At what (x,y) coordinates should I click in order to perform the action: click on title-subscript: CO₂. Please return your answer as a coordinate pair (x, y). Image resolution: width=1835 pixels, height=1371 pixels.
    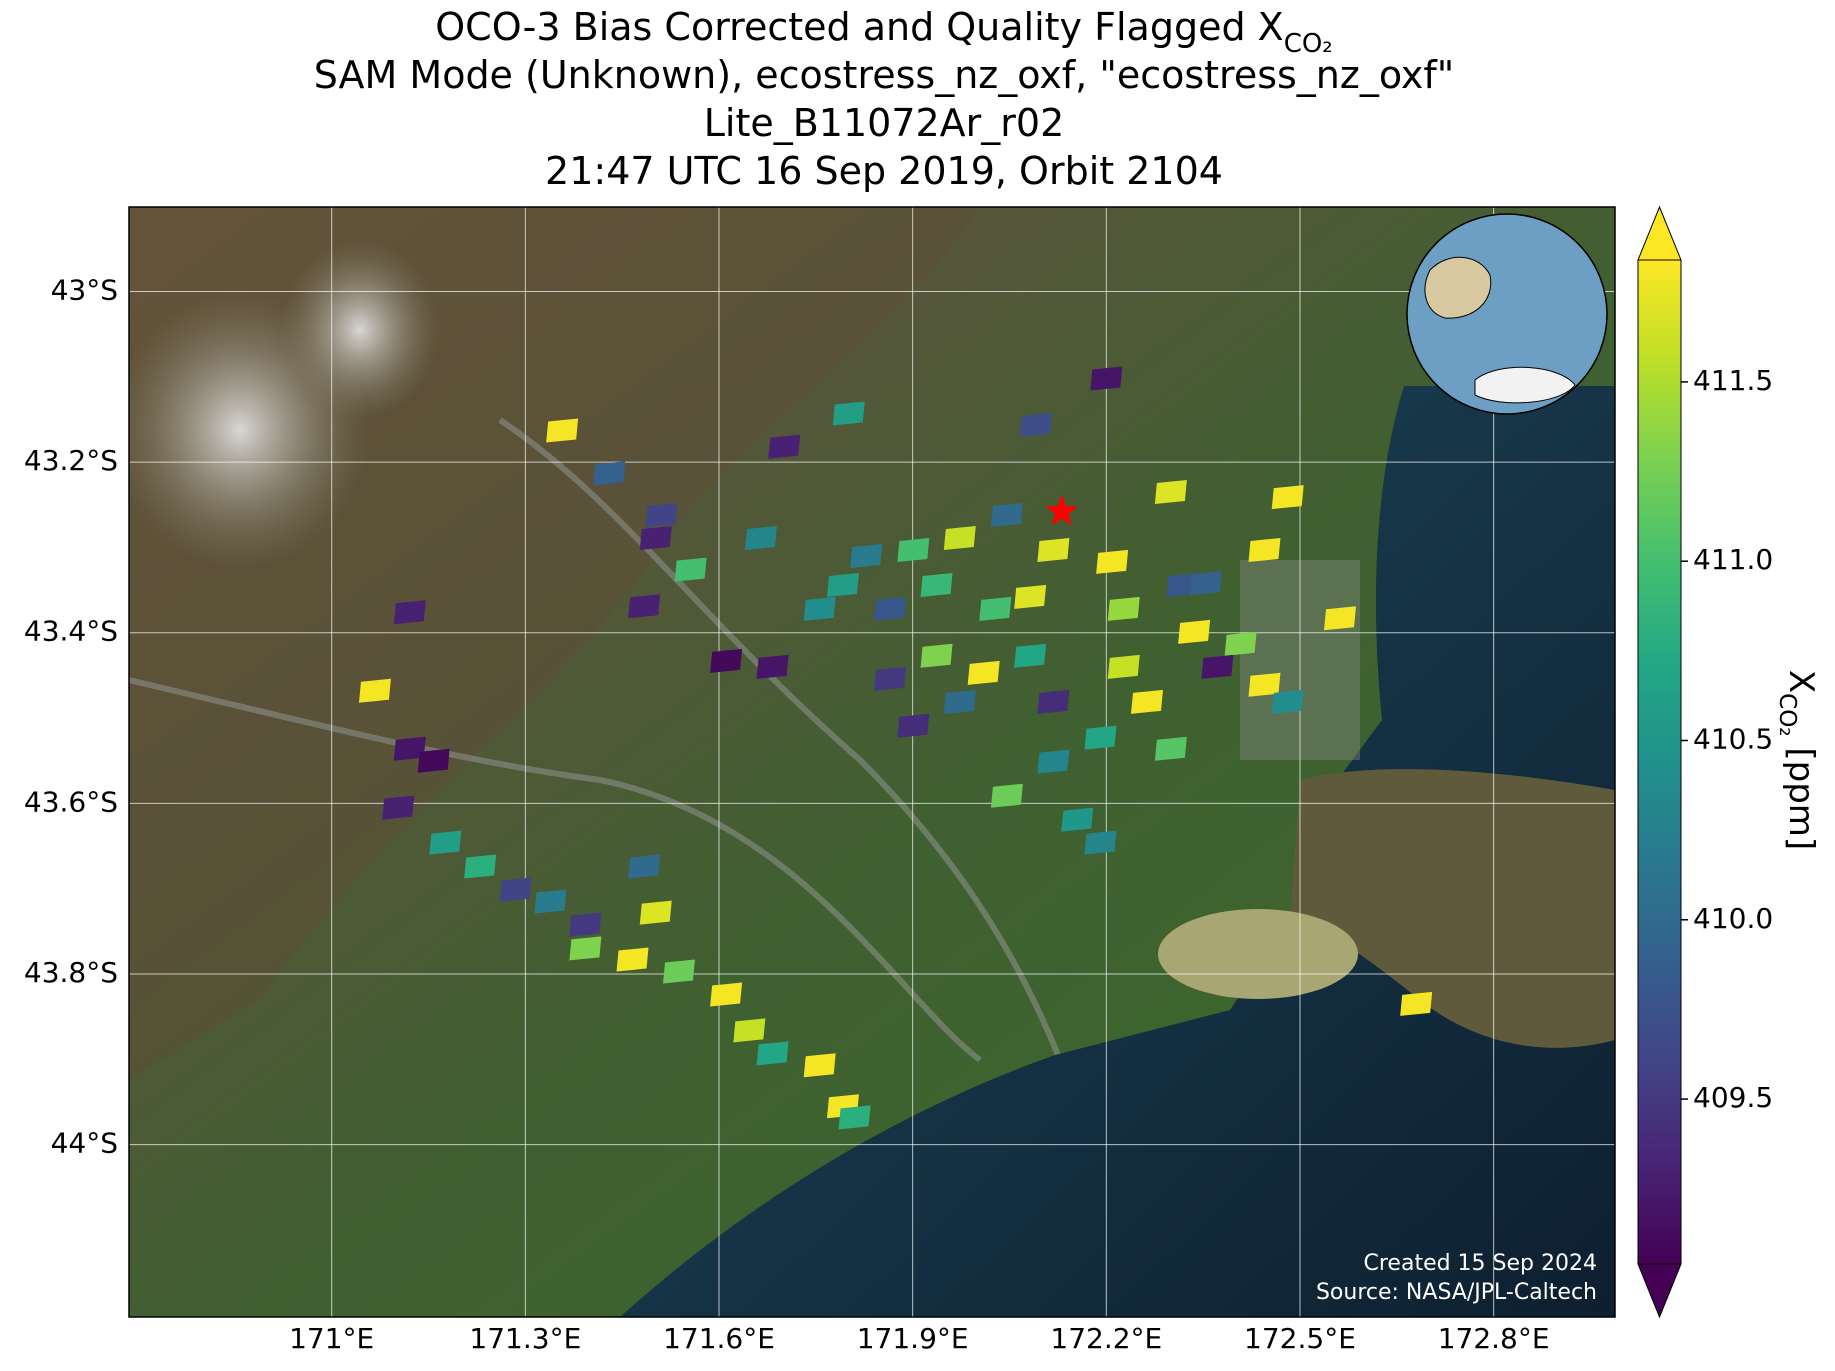
    Looking at the image, I should click on (1308, 44).